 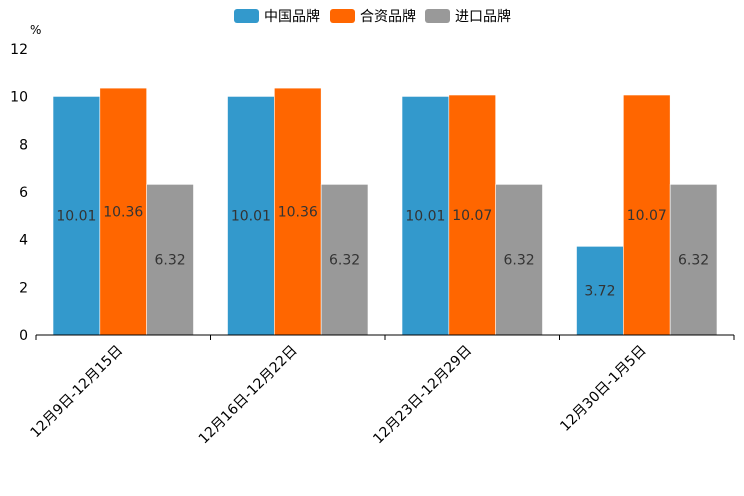 What do you see at coordinates (483, 16) in the screenshot?
I see `legend-label: 进口品牌` at bounding box center [483, 16].